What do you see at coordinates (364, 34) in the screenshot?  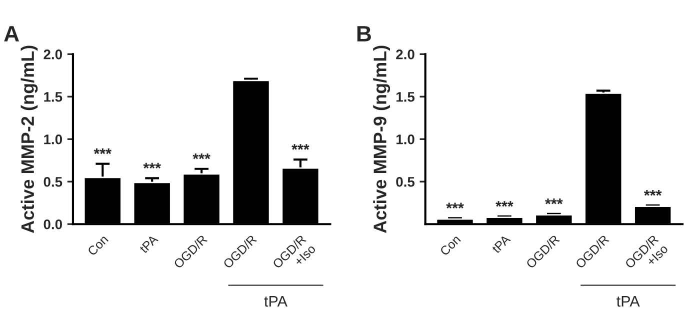 I see `chart-title: B` at bounding box center [364, 34].